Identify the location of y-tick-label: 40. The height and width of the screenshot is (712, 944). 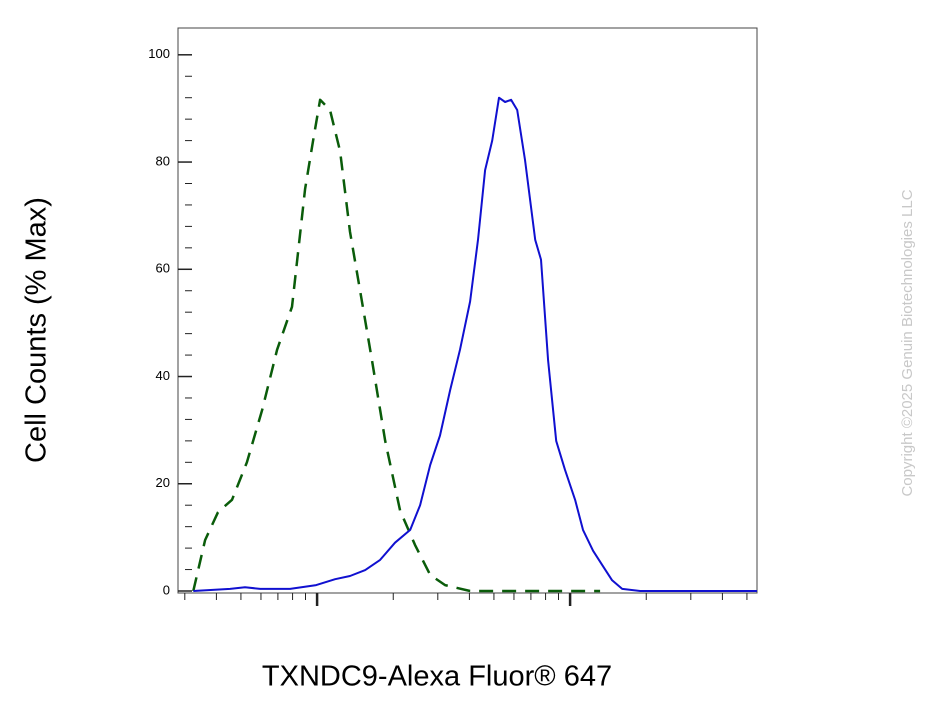
(163, 375).